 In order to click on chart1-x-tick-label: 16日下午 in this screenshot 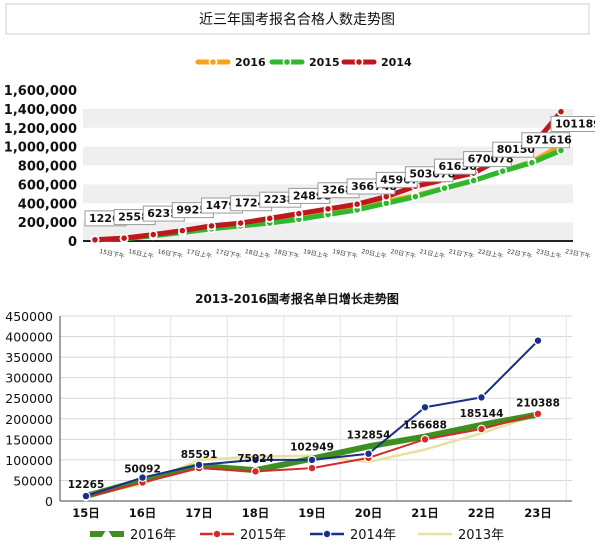, I will do `click(170, 253)`.